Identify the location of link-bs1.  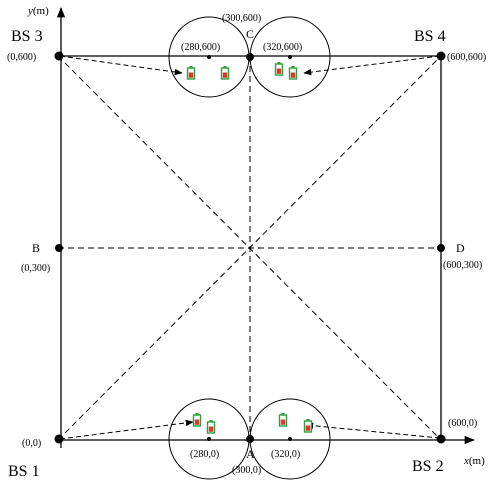
(126, 429).